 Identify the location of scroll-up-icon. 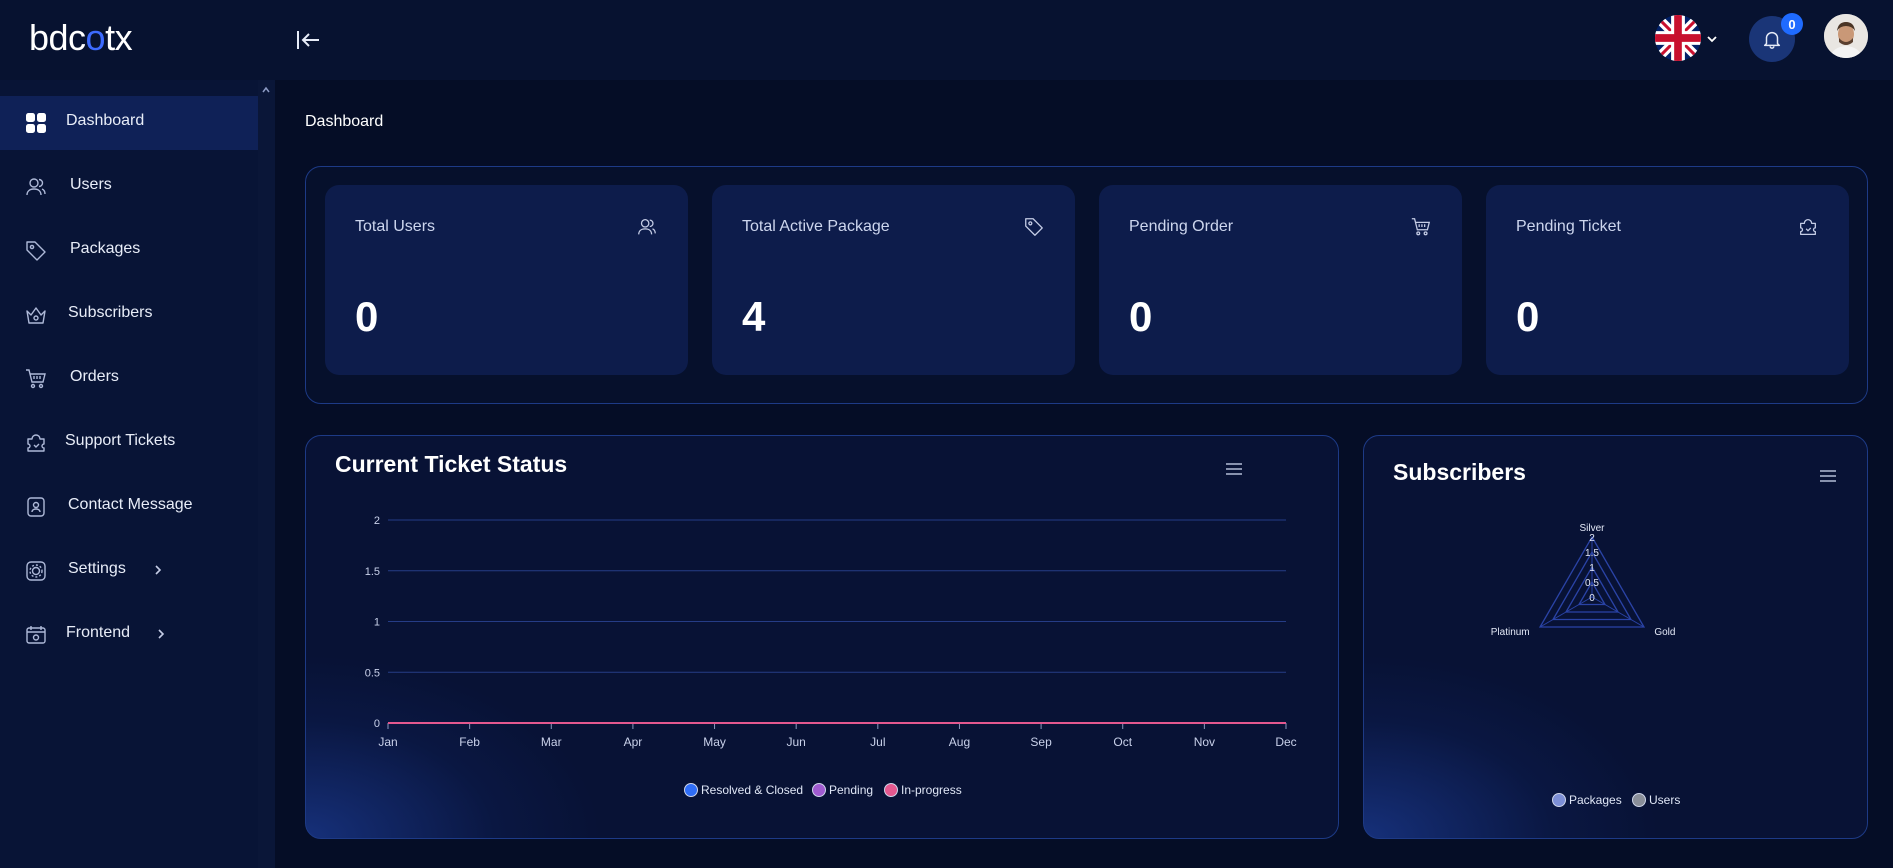
(266, 87).